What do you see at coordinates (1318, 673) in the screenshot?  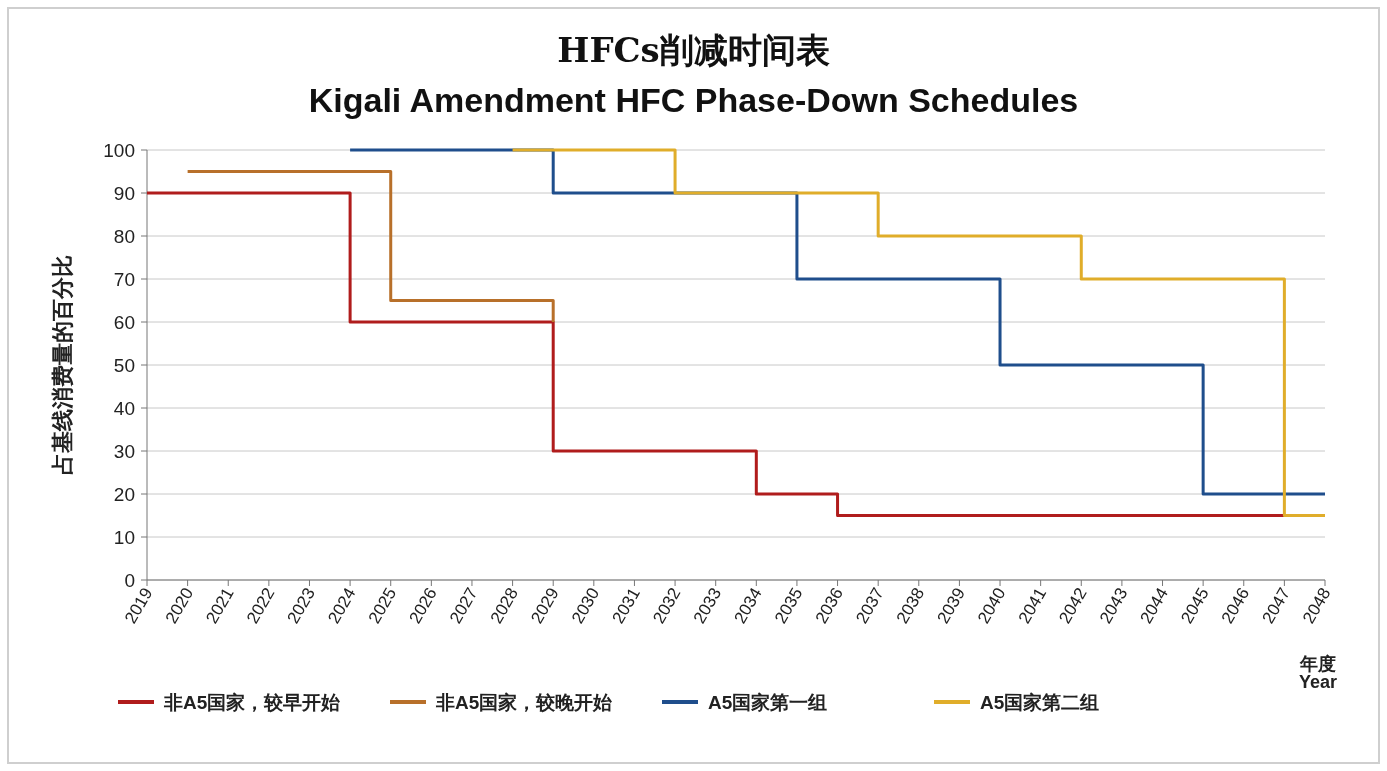 I see `x-axis-title: 年度 Year` at bounding box center [1318, 673].